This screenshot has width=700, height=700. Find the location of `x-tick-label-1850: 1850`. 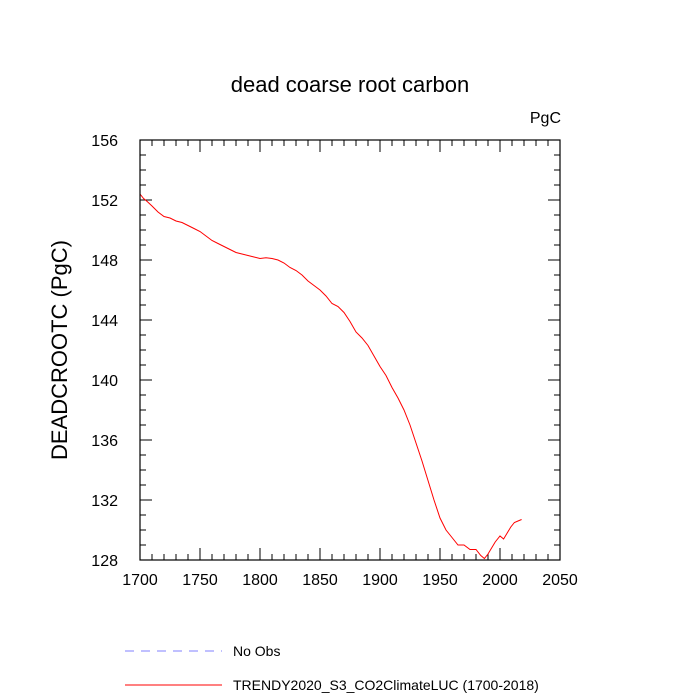

x-tick-label-1850: 1850 is located at coordinates (320, 580).